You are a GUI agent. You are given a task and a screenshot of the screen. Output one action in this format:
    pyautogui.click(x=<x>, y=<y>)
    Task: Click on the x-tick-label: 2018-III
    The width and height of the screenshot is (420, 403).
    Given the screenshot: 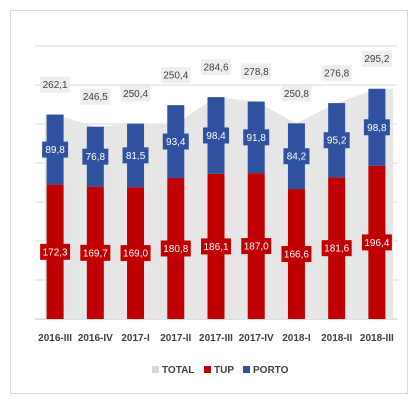 What is the action you would take?
    pyautogui.click(x=377, y=338)
    